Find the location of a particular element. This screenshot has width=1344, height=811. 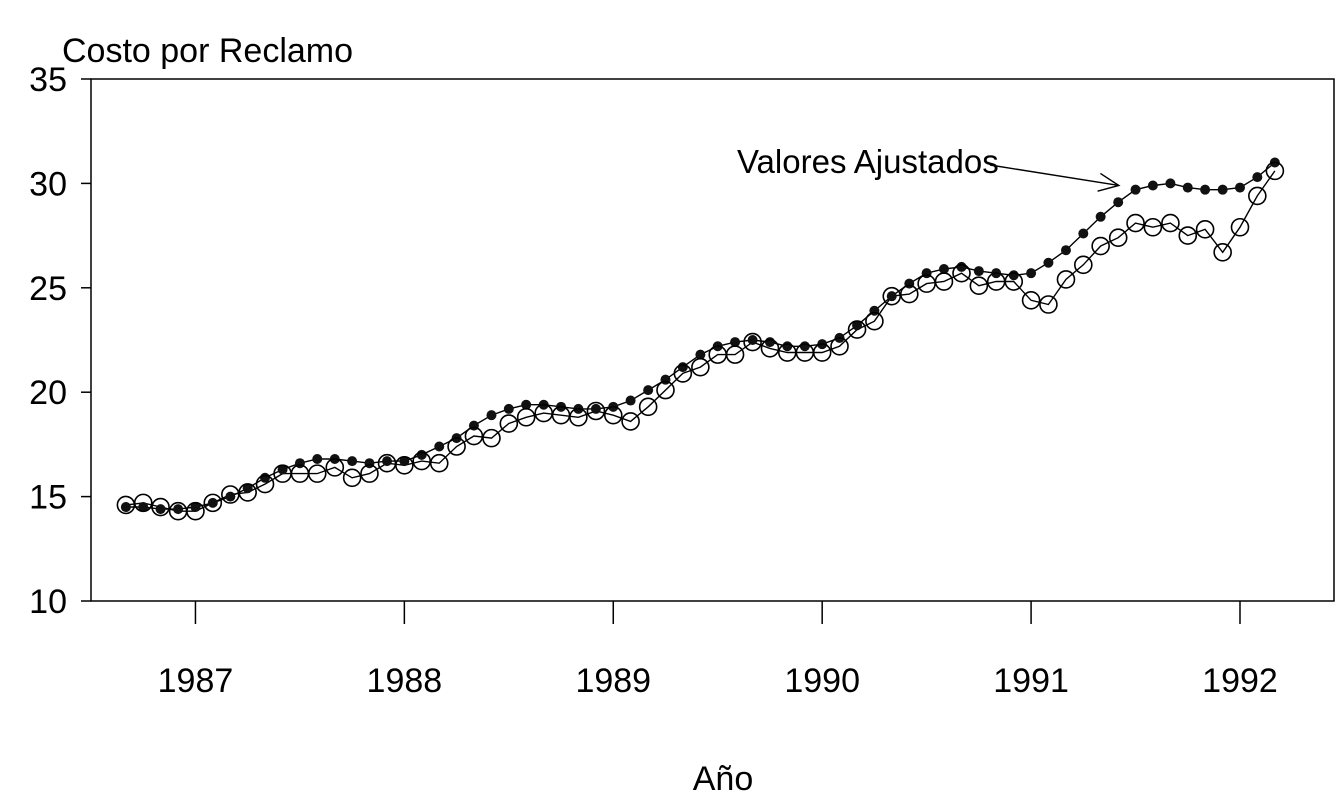

annotation-arrow-line is located at coordinates (1054, 175).